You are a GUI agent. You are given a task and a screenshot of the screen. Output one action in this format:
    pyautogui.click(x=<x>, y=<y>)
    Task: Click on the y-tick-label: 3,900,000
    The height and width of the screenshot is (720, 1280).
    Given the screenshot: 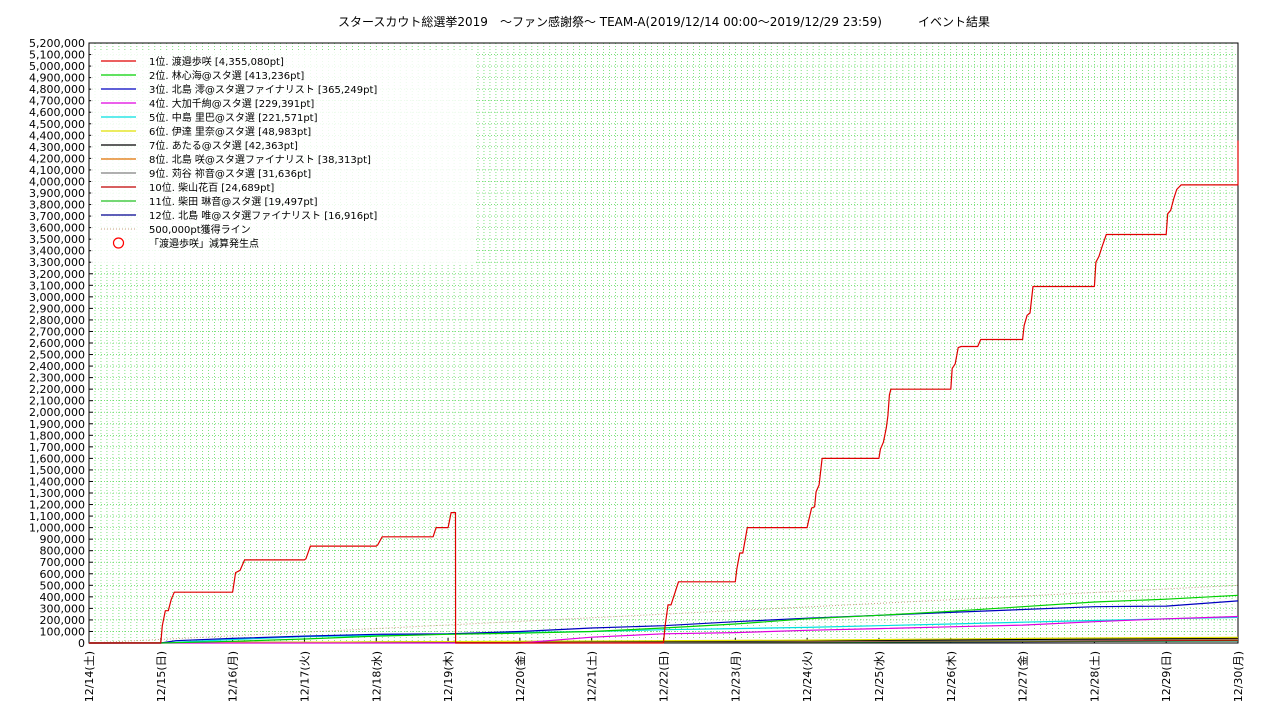 What is the action you would take?
    pyautogui.click(x=57, y=193)
    